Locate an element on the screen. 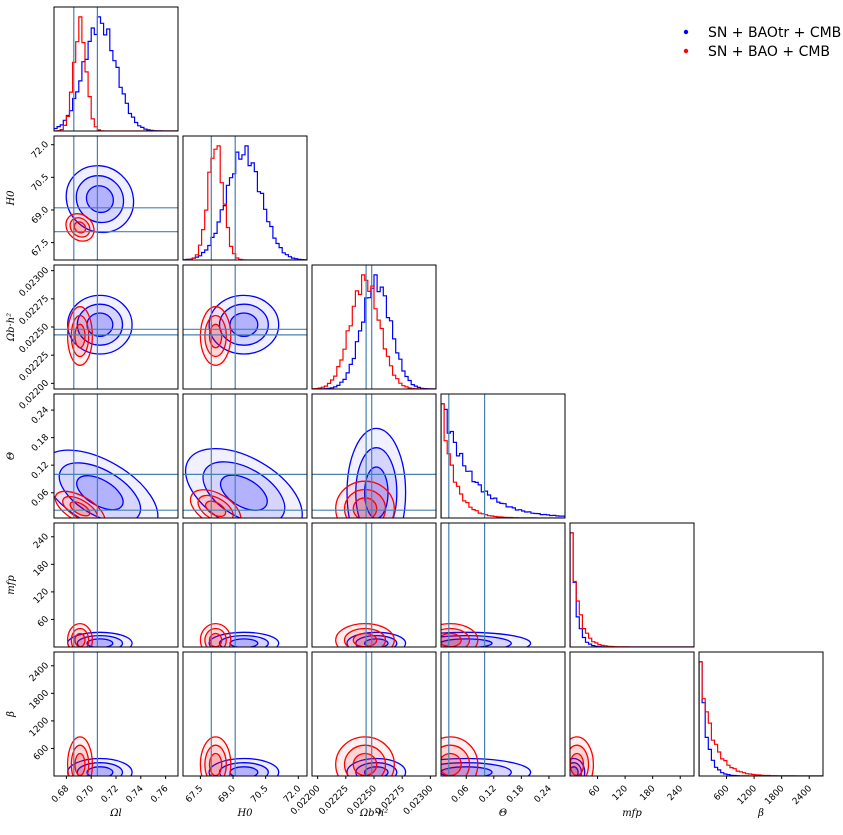 This screenshot has height=835, width=843. contour-sn-bao-cmb-omega_b-omega_l-level3 is located at coordinates (80, 336).